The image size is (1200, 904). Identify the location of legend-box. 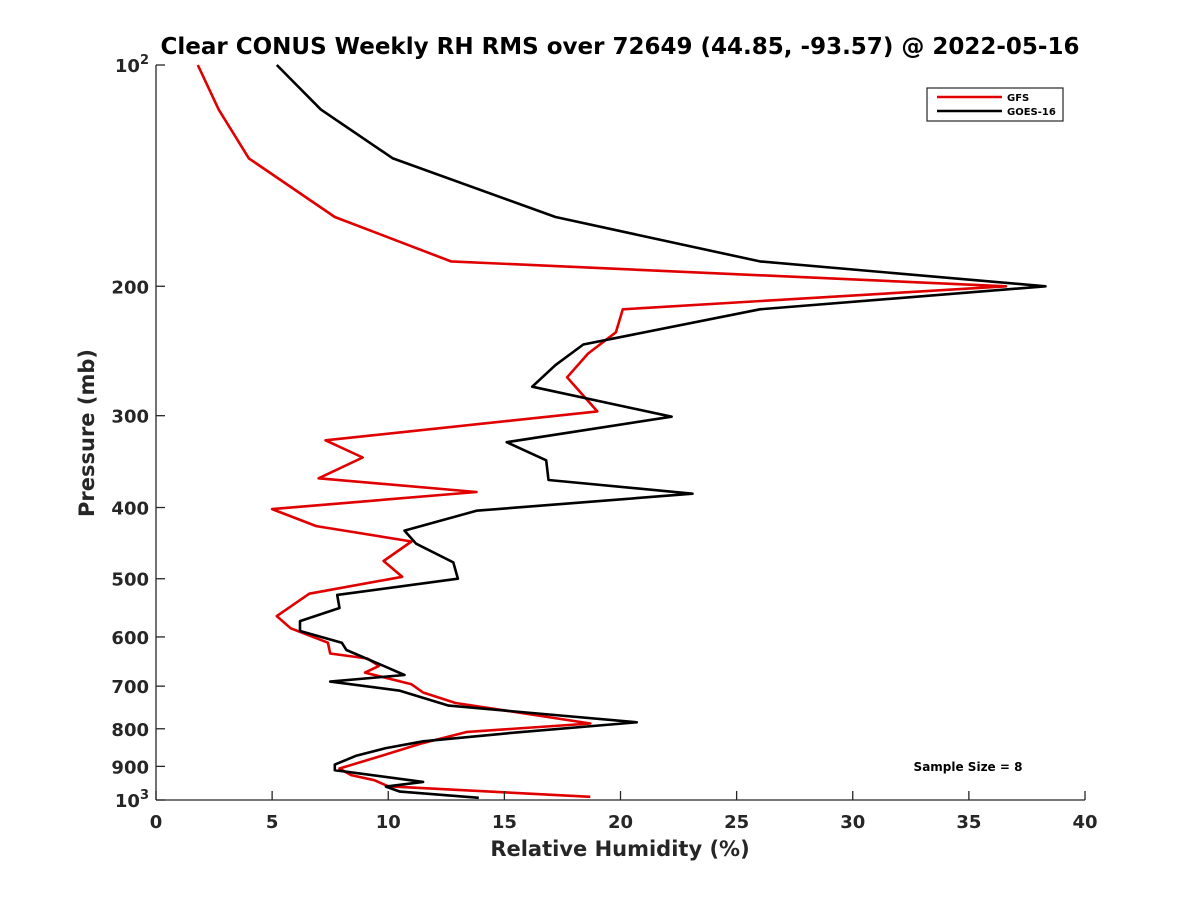
(995, 104).